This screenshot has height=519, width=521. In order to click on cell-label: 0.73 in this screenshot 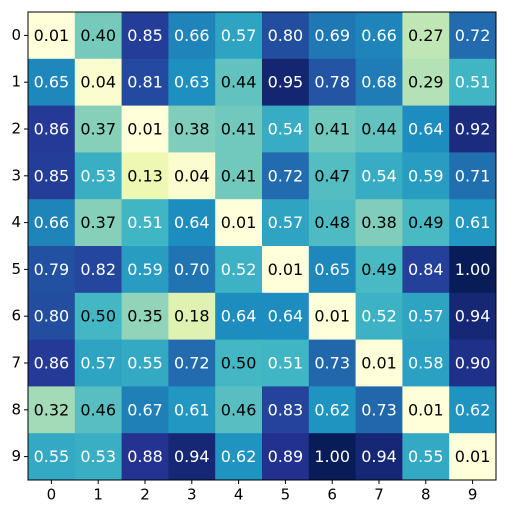, I will do `click(332, 363)`.